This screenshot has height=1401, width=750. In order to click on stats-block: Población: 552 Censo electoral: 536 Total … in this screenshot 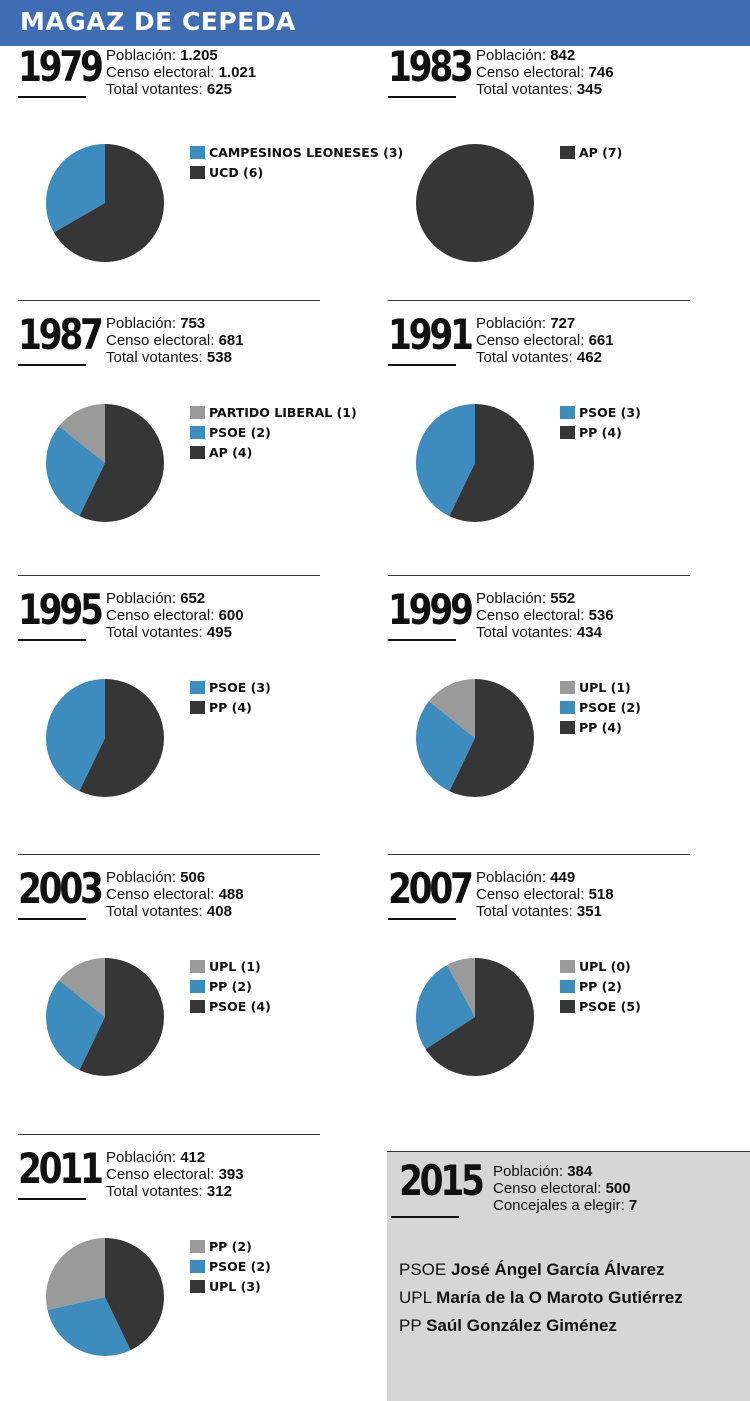, I will do `click(545, 615)`.